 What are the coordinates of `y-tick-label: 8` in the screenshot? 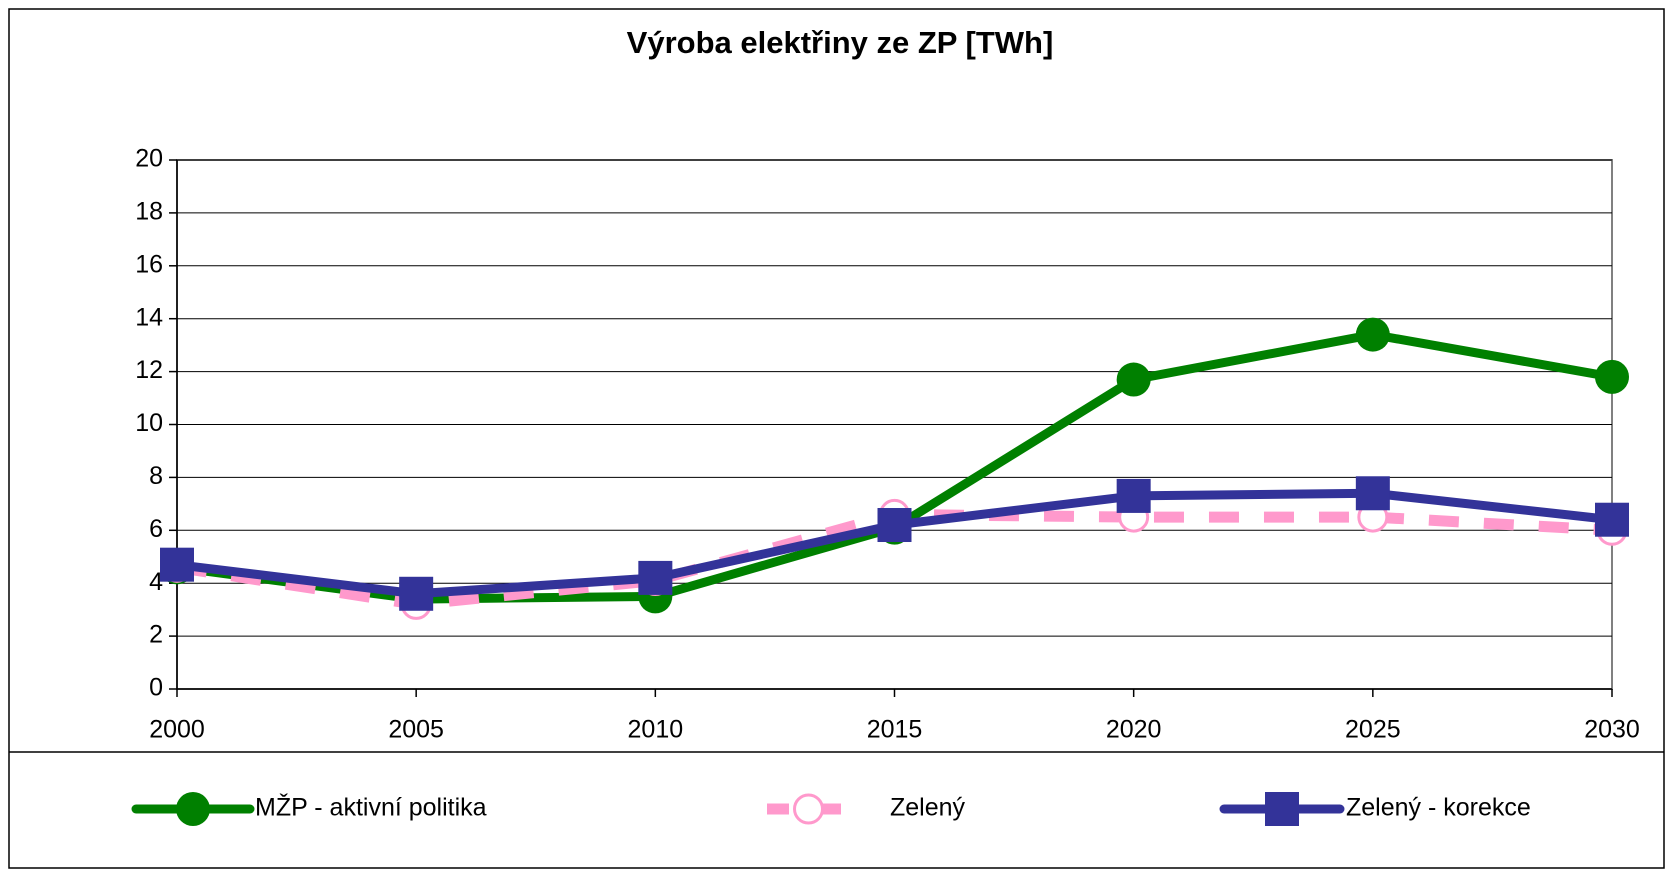 It's located at (156, 476).